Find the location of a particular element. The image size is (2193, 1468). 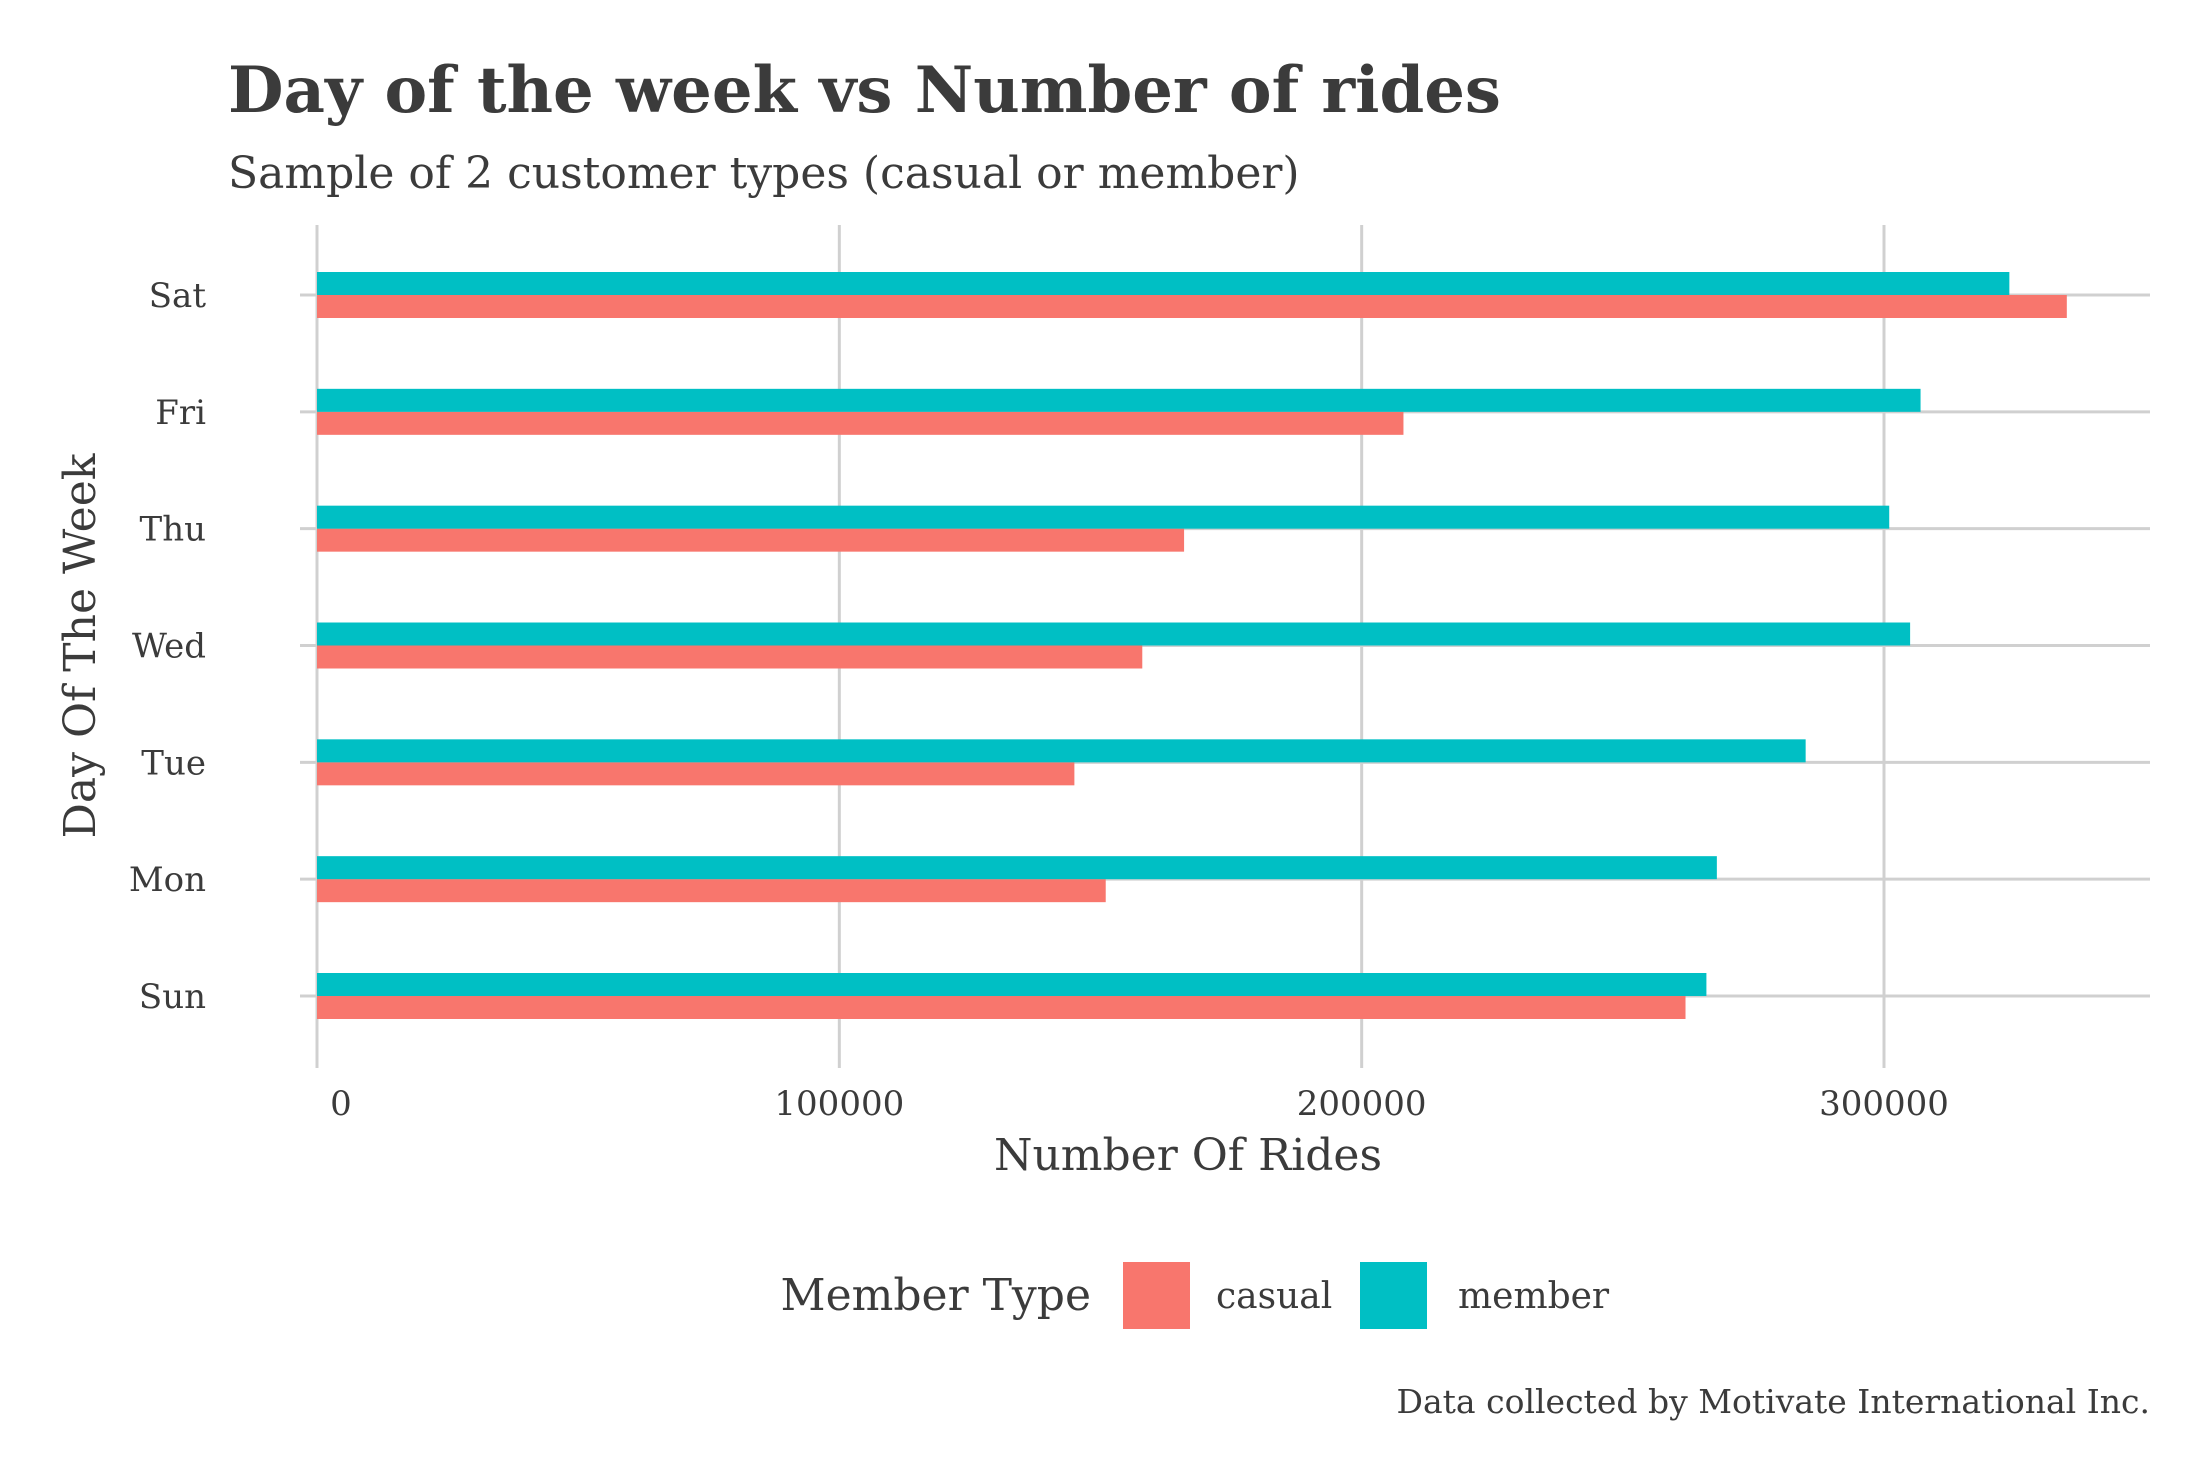

y-tick-label: Fri is located at coordinates (180, 413).